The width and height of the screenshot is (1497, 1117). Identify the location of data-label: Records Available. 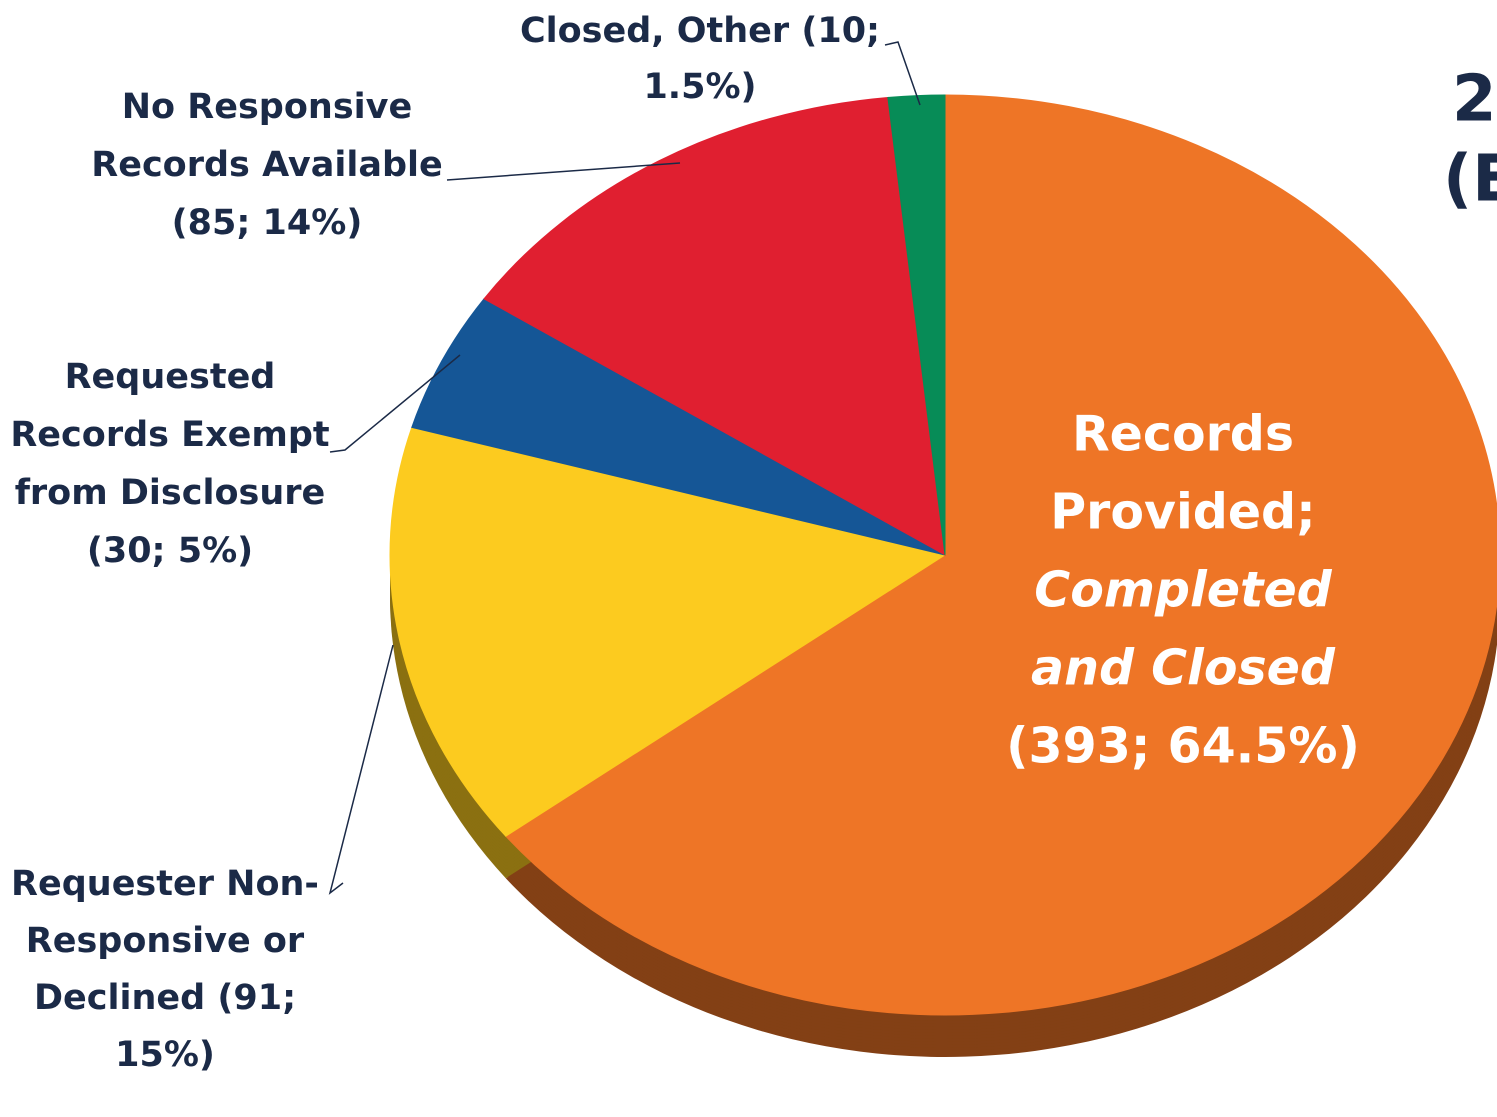
(267, 165).